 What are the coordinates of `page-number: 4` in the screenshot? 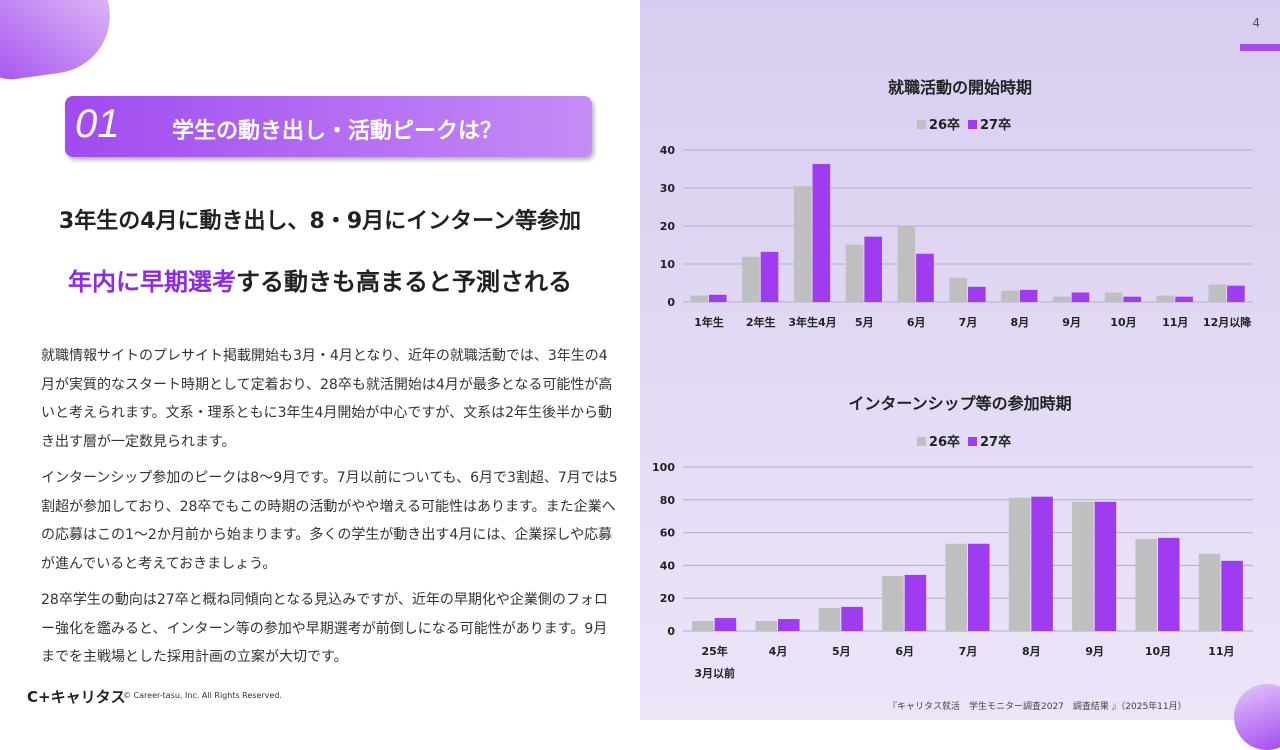 It's located at (1256, 23).